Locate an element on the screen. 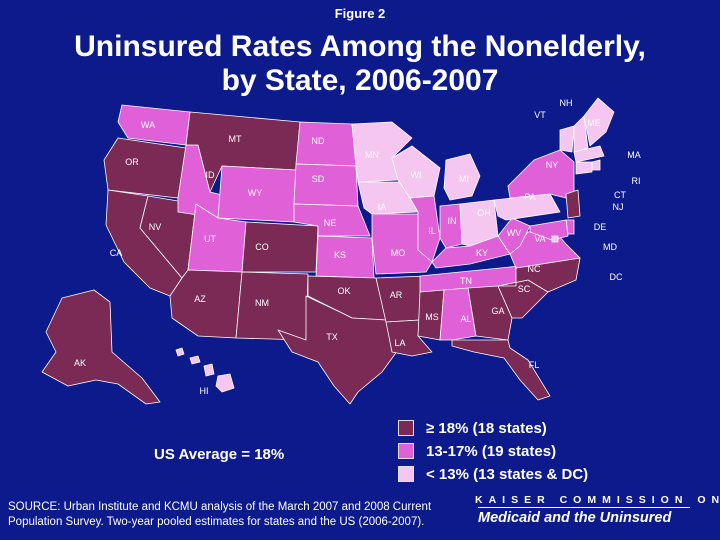 This screenshot has height=540, width=720. state-ma is located at coordinates (589, 154).